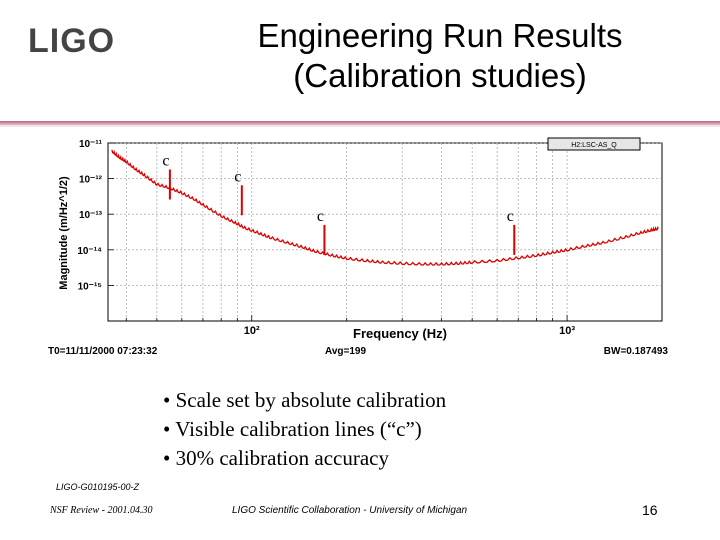 The width and height of the screenshot is (720, 540). I want to click on info-bandwidth: BW=0.187493, so click(636, 351).